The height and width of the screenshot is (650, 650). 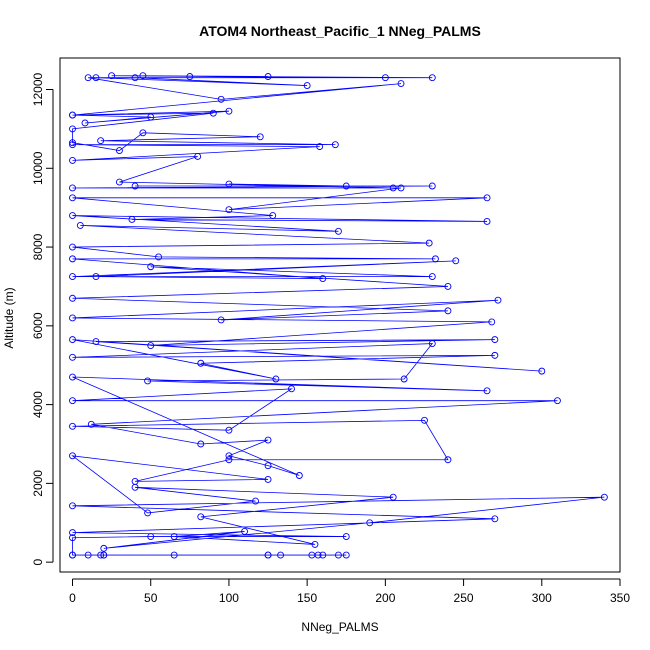 What do you see at coordinates (620, 598) in the screenshot?
I see `x-tick-label: 350` at bounding box center [620, 598].